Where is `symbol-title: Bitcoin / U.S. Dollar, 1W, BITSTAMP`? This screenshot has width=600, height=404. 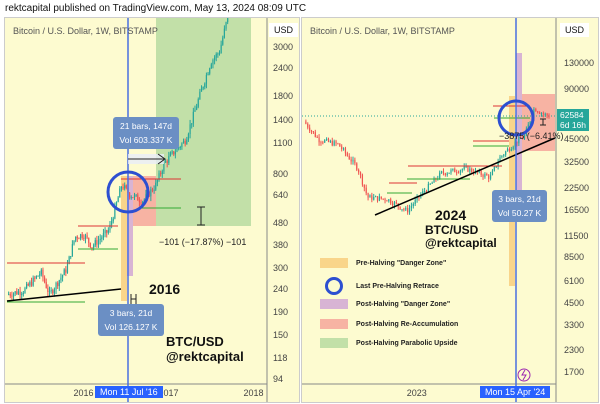 symbol-title: Bitcoin / U.S. Dollar, 1W, BITSTAMP is located at coordinates (382, 31).